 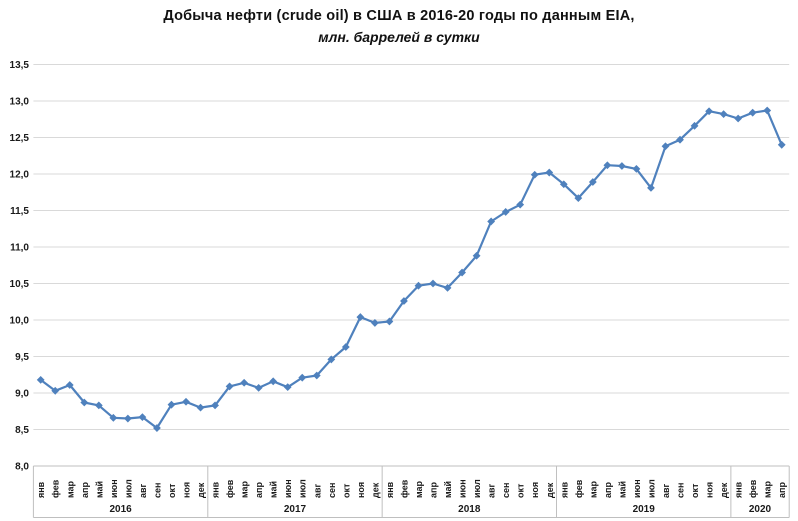 I want to click on y-axis-tick-label: 9,5, so click(x=22, y=357).